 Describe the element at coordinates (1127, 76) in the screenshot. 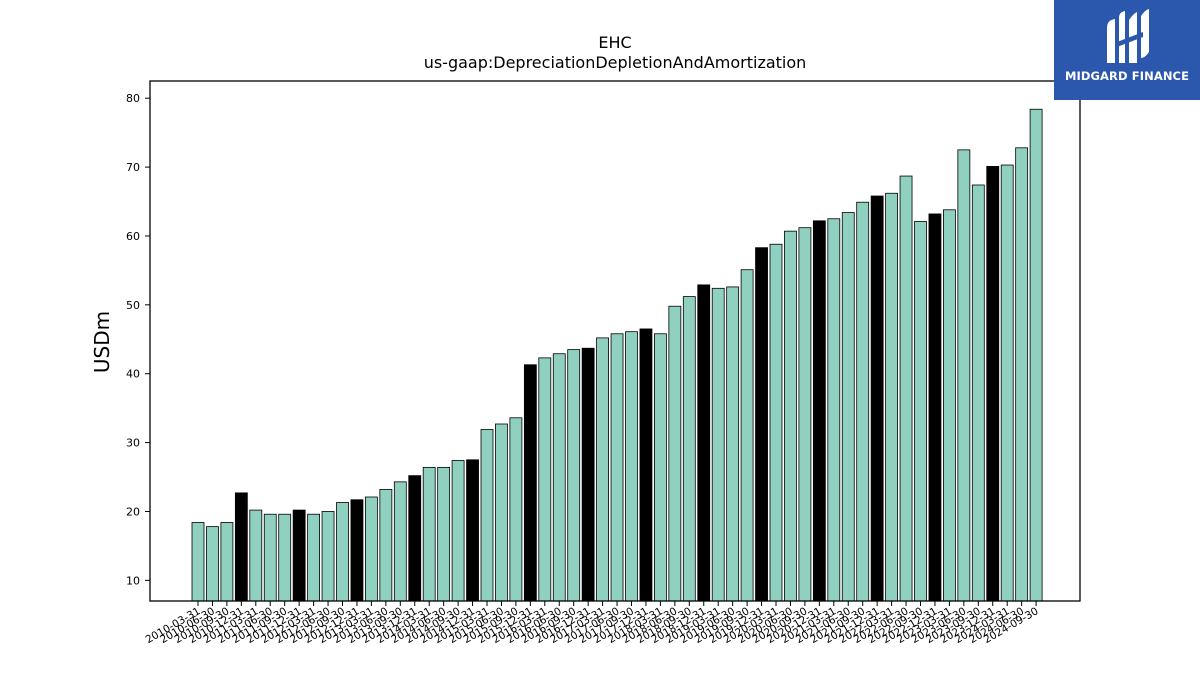

I see `logo-text: MIDGARD FINANCE` at that location.